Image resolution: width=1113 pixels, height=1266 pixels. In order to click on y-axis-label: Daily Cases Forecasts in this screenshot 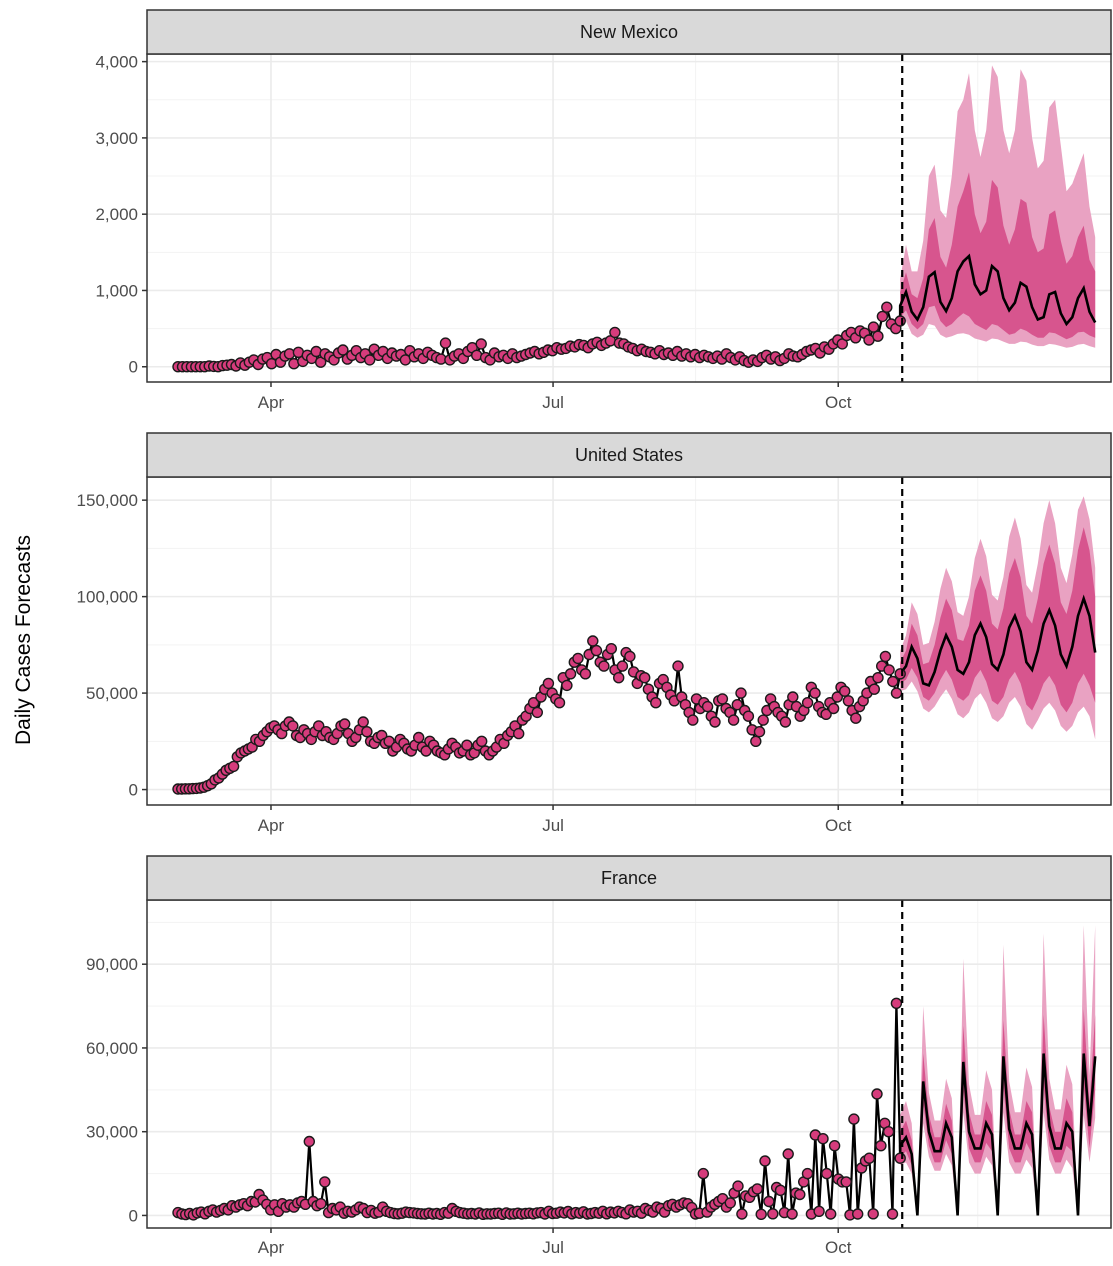, I will do `click(23, 640)`.